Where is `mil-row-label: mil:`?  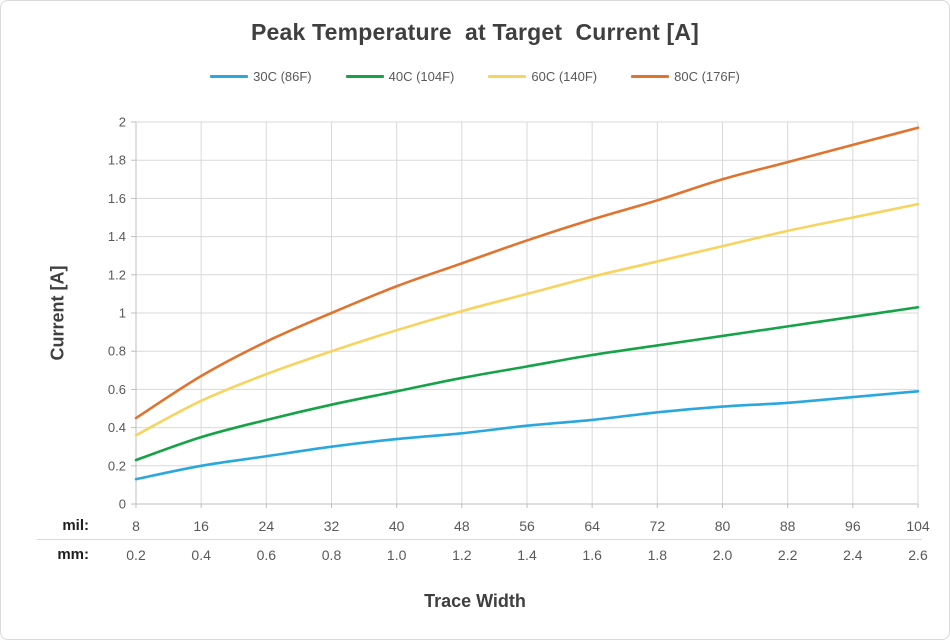 mil-row-label: mil: is located at coordinates (75, 525).